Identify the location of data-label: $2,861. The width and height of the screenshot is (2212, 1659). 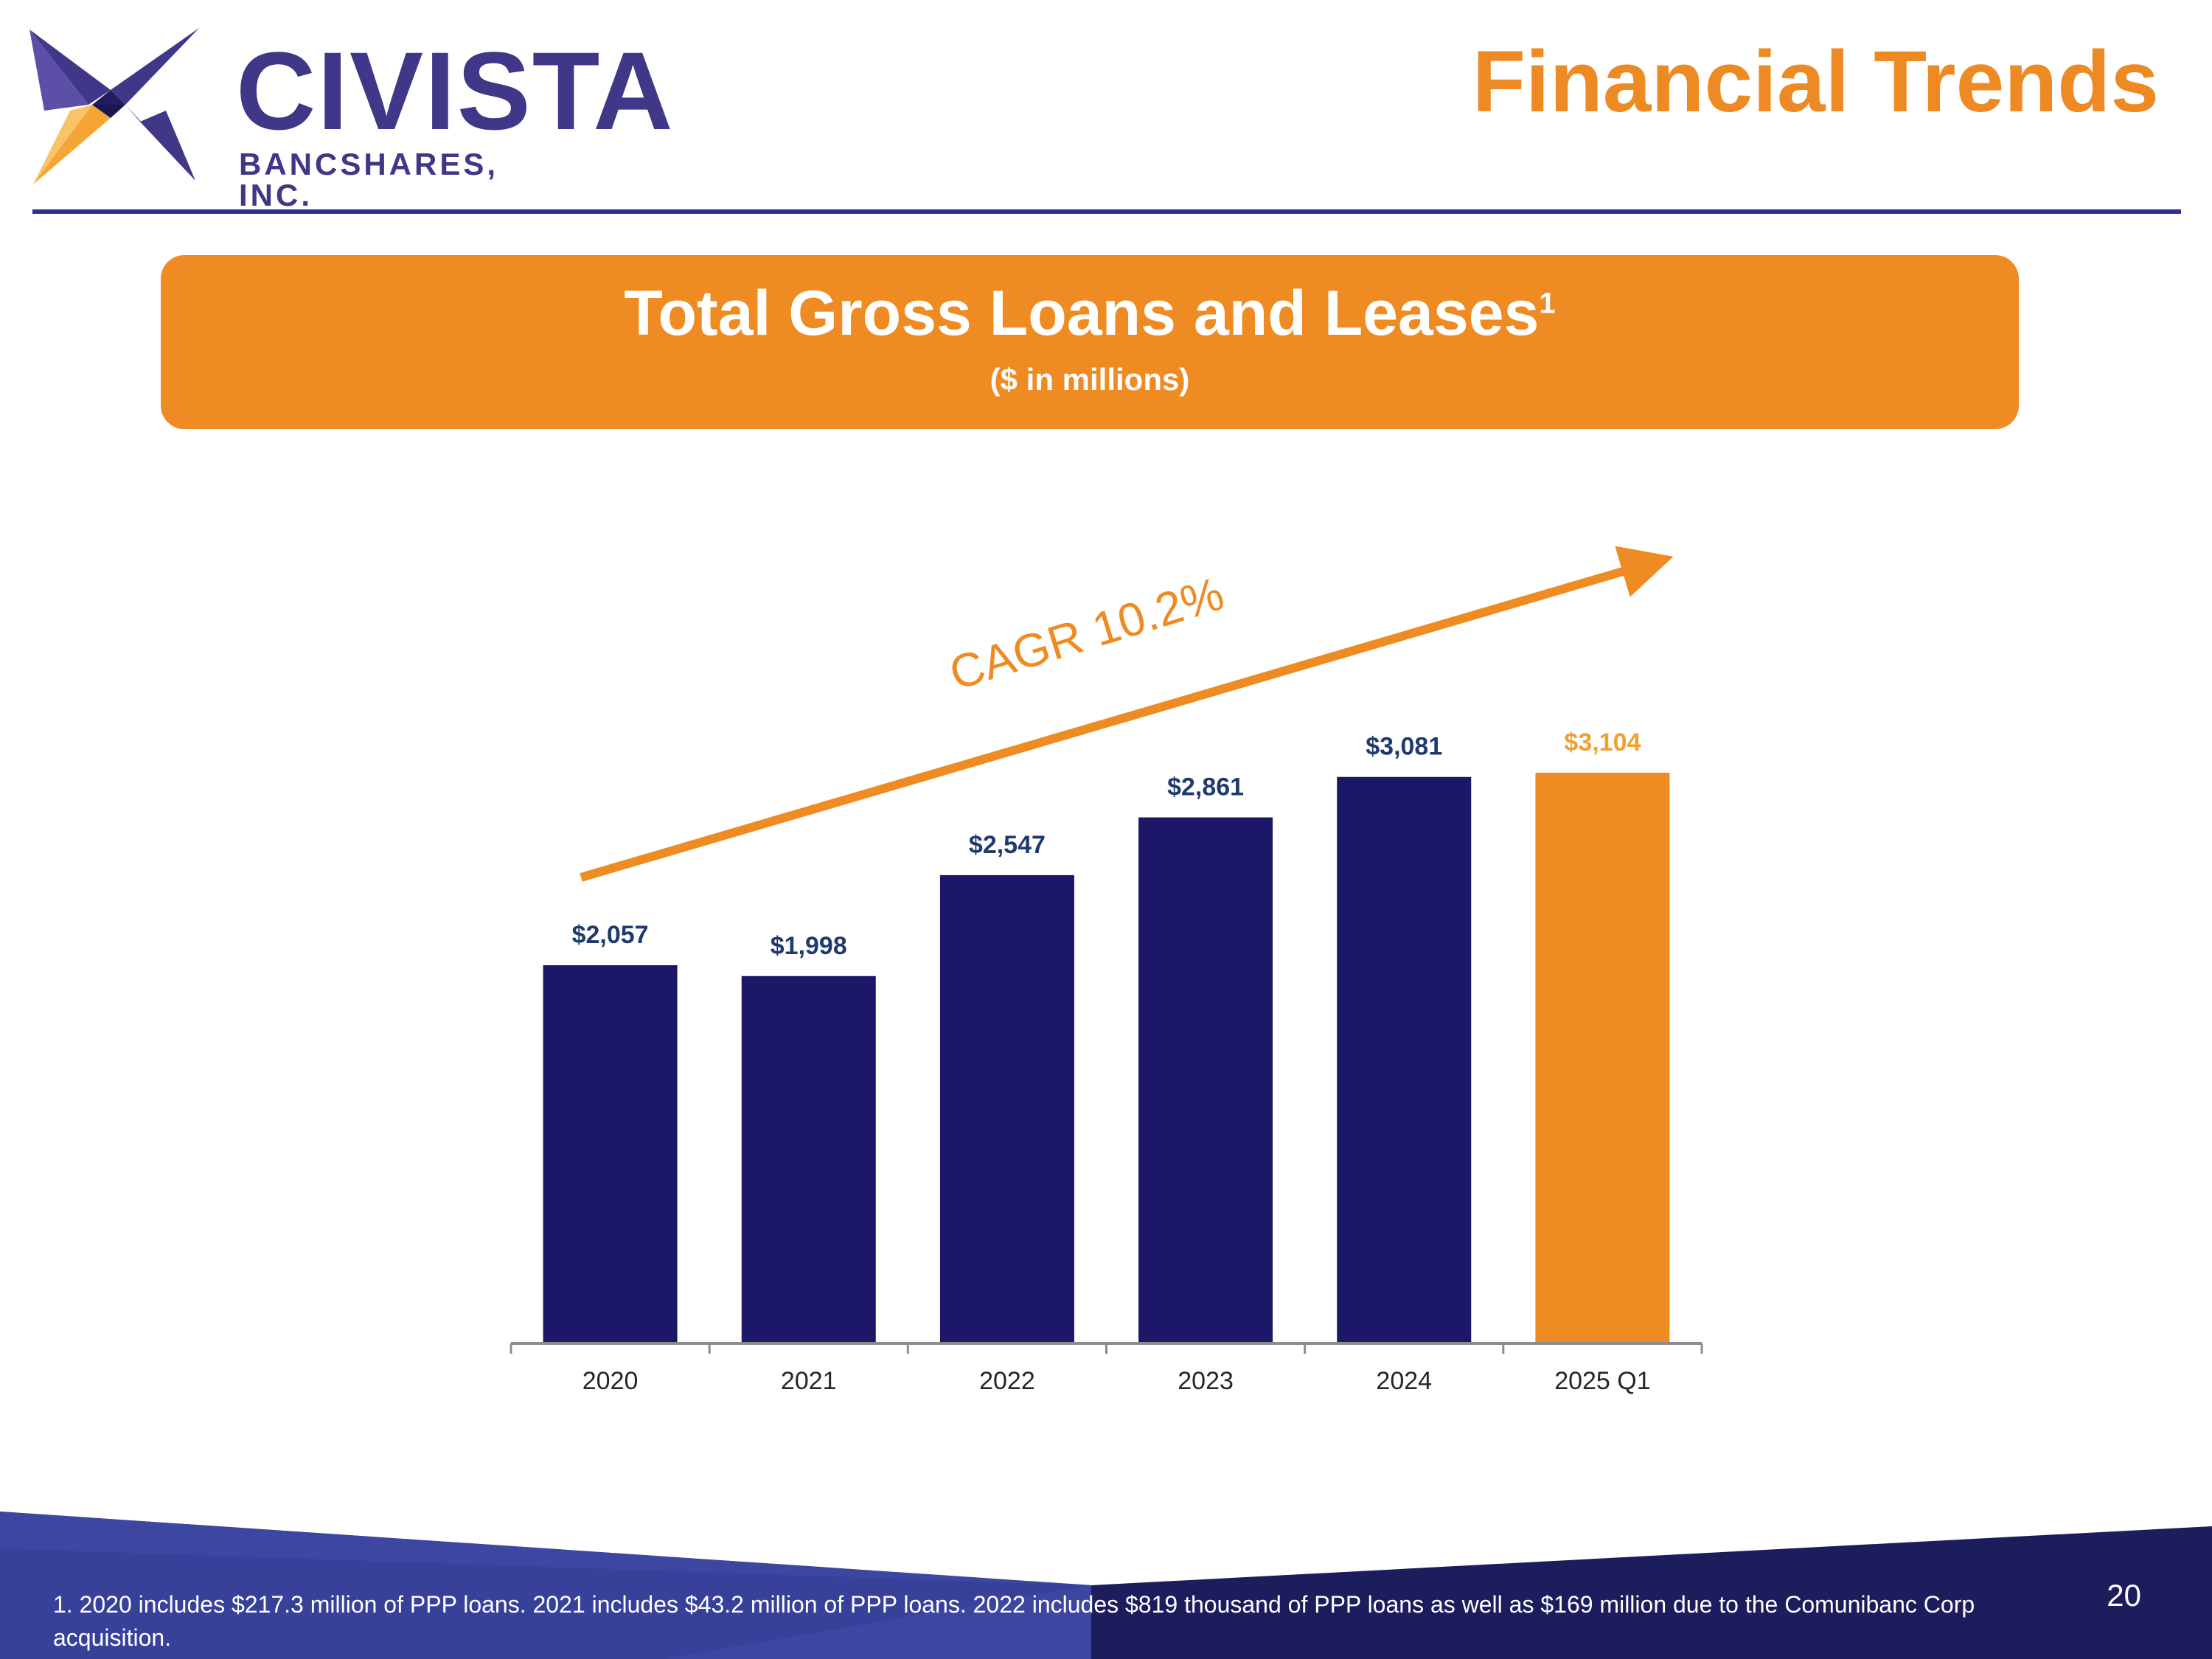
(1205, 787).